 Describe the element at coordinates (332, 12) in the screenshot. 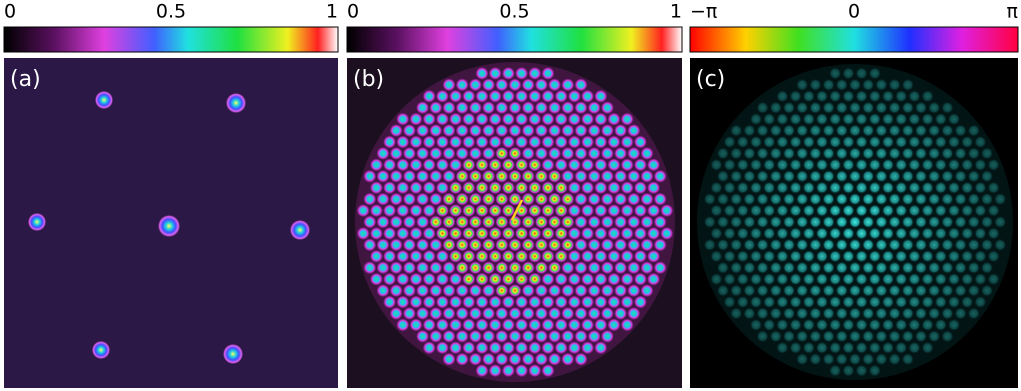

I see `colorbar-tick-label: 1` at that location.